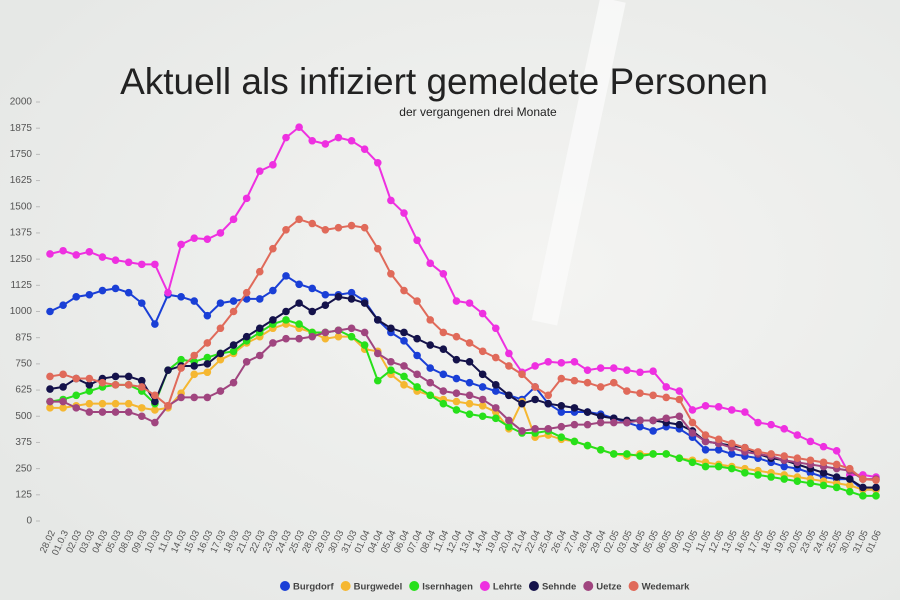 This screenshot has width=900, height=600. Describe the element at coordinates (23, 390) in the screenshot. I see `y-tick-label: 625` at that location.